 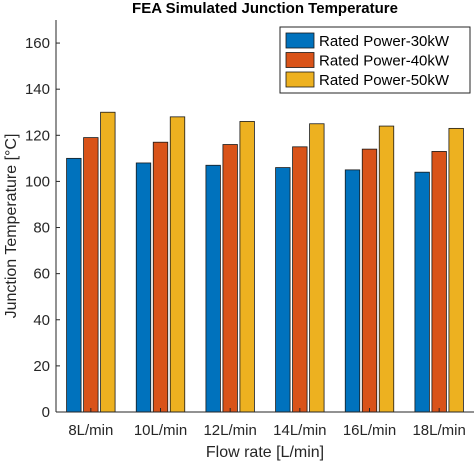 What do you see at coordinates (37, 181) in the screenshot?
I see `y-tick-label: 100` at bounding box center [37, 181].